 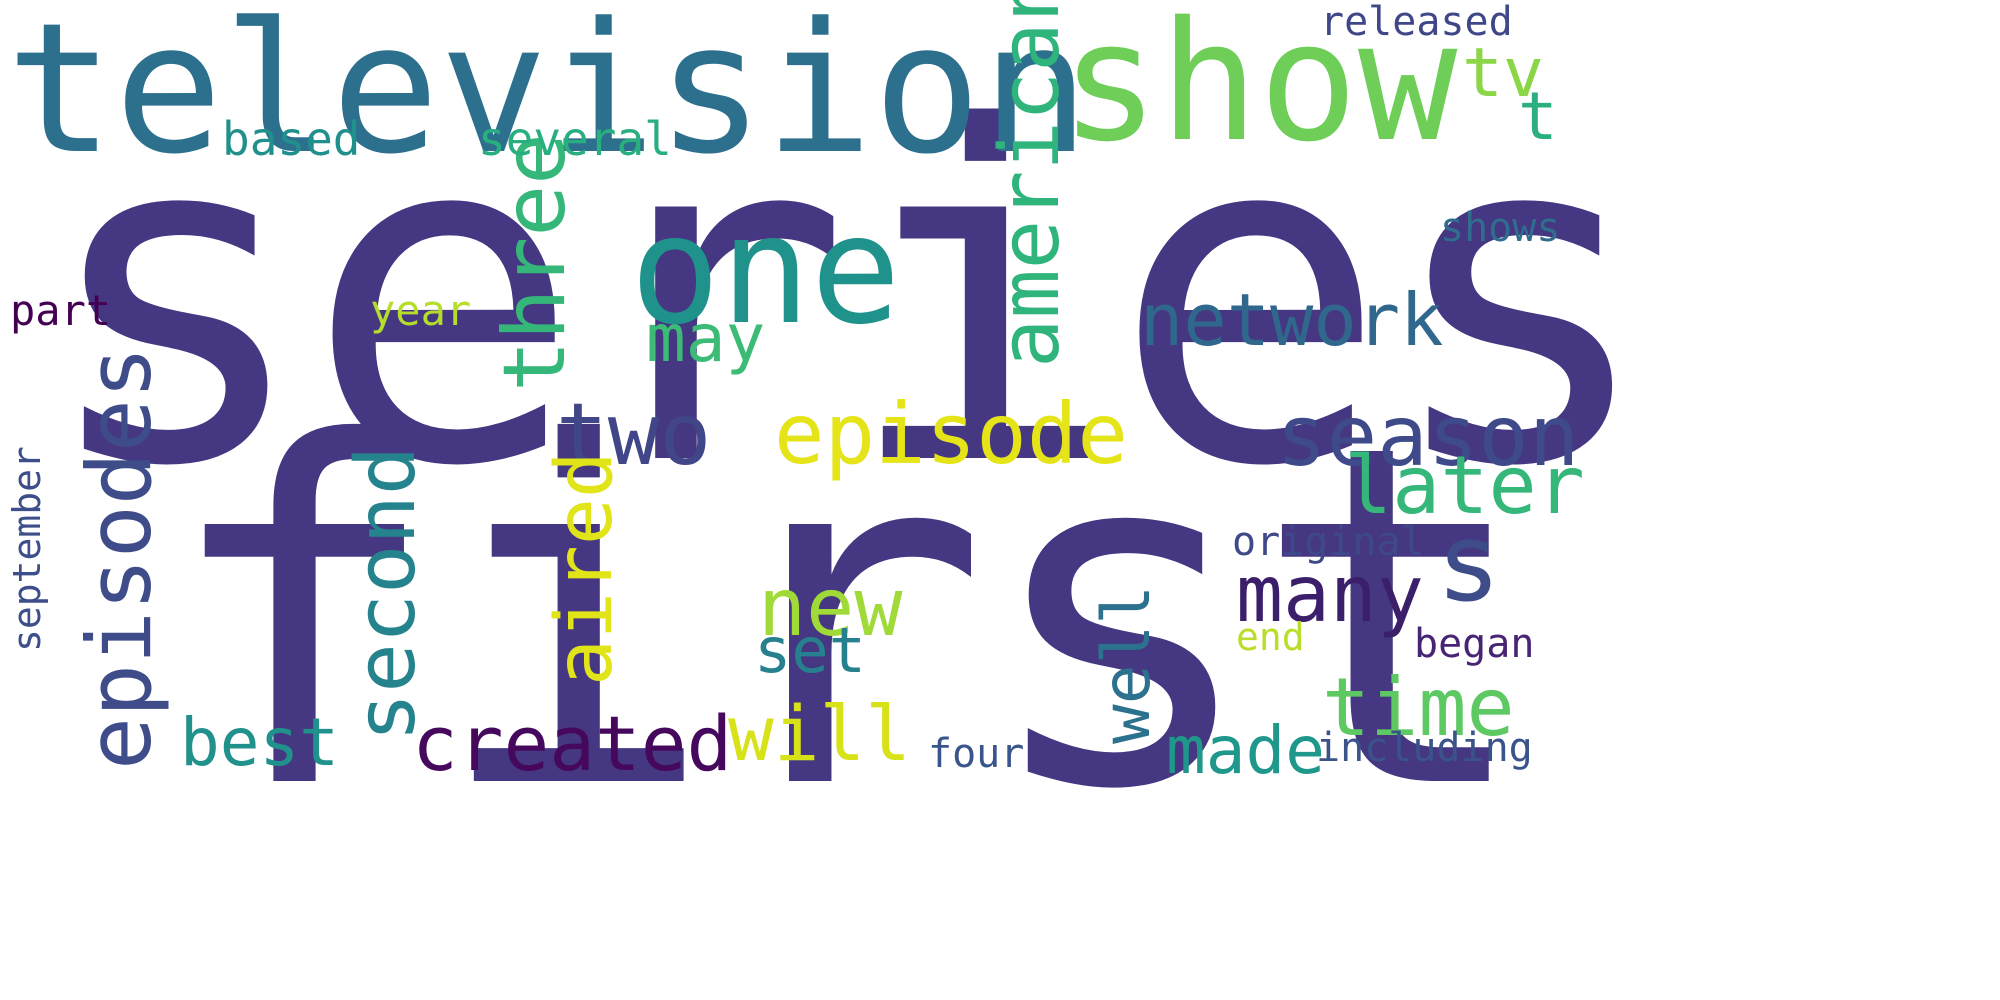 What do you see at coordinates (1469, 563) in the screenshot?
I see `word-s: s` at bounding box center [1469, 563].